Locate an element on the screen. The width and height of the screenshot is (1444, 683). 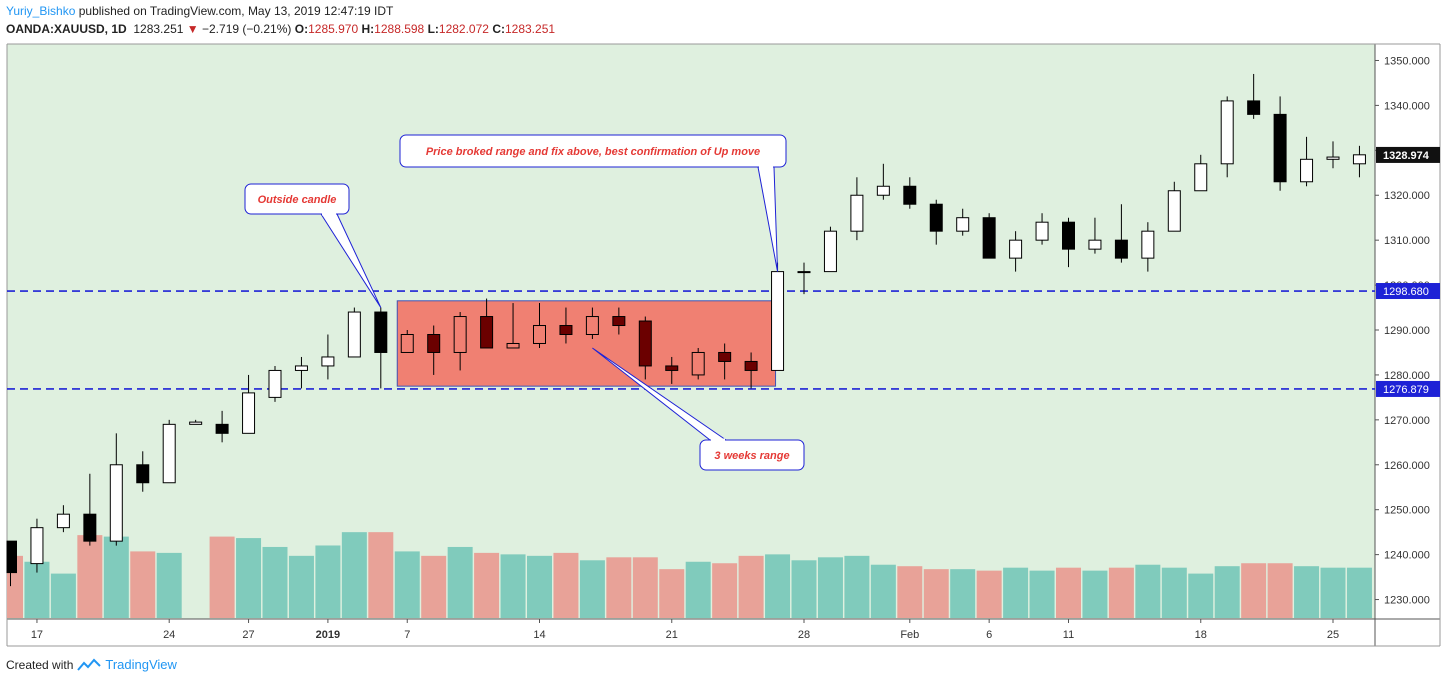
author-link: Yuriy_Bishko is located at coordinates (41, 11).